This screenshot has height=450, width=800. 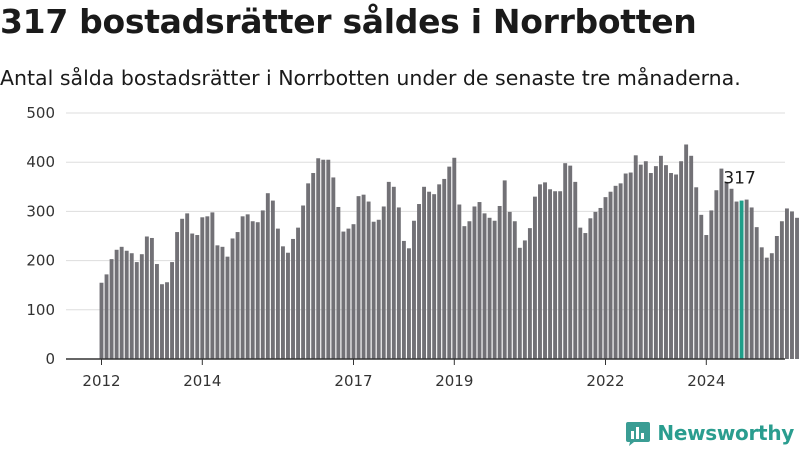 What do you see at coordinates (40, 113) in the screenshot?
I see `y-tick-label: 500` at bounding box center [40, 113].